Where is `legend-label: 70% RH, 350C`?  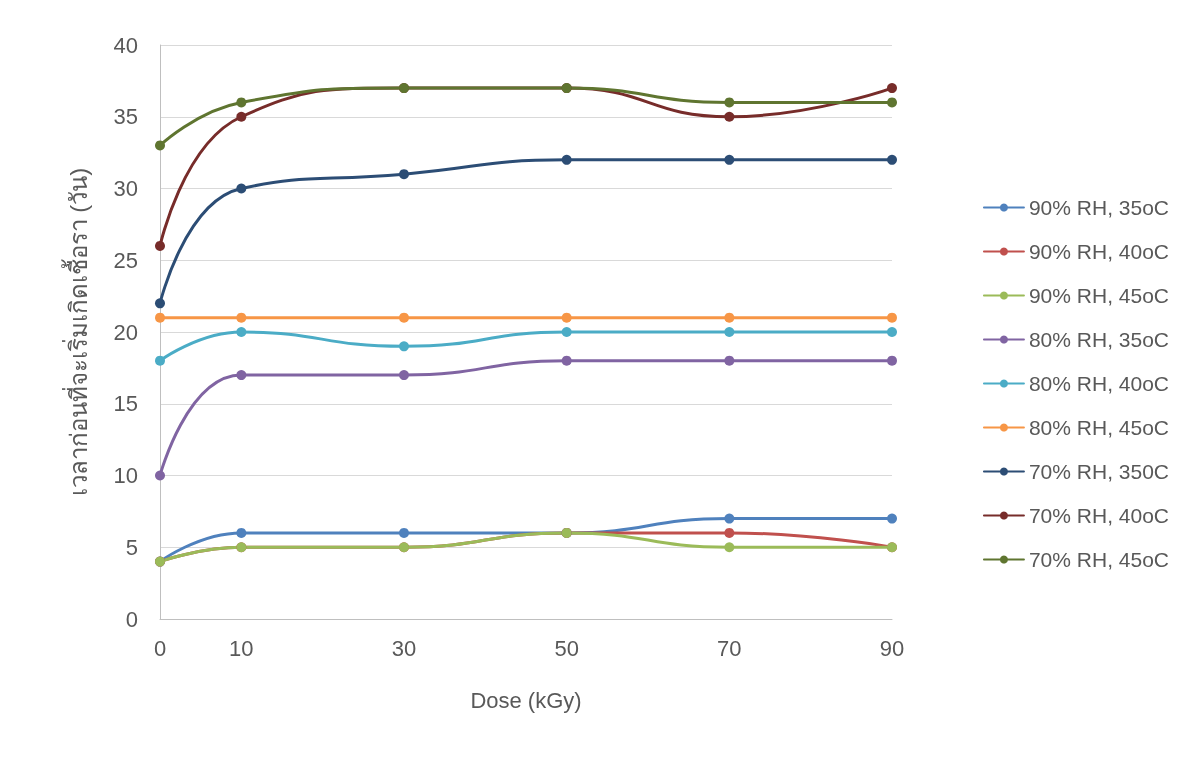
legend-label: 70% RH, 350C is located at coordinates (1099, 471).